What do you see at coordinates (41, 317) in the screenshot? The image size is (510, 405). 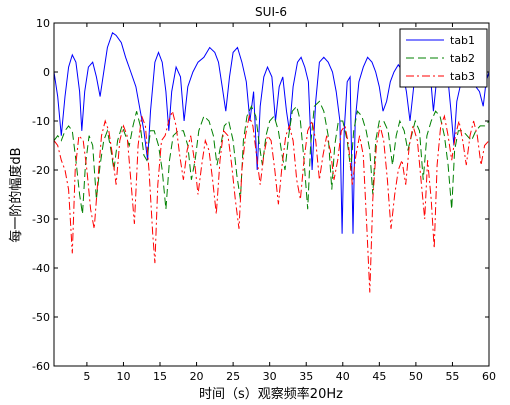 I see `y-tick-label: -50` at bounding box center [41, 317].